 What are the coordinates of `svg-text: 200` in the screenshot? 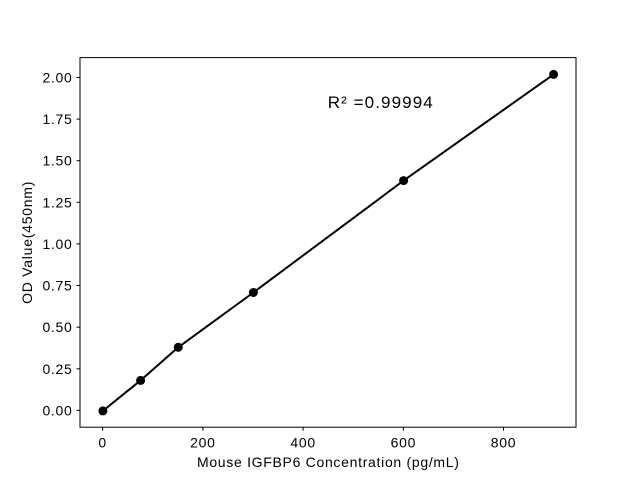 It's located at (202, 443).